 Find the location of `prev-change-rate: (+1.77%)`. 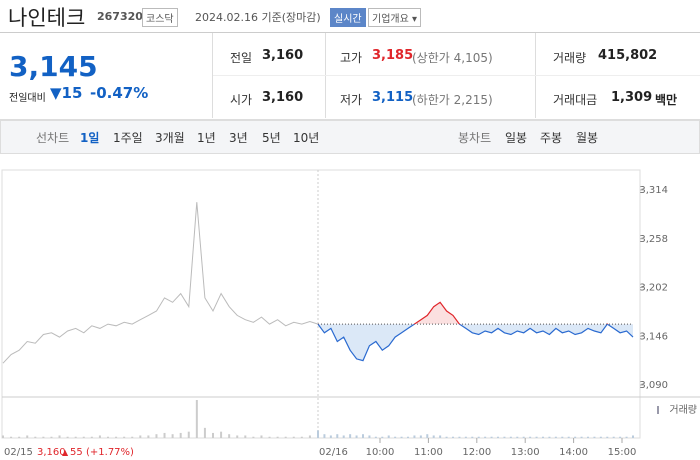

prev-change-rate: (+1.77%) is located at coordinates (110, 452).